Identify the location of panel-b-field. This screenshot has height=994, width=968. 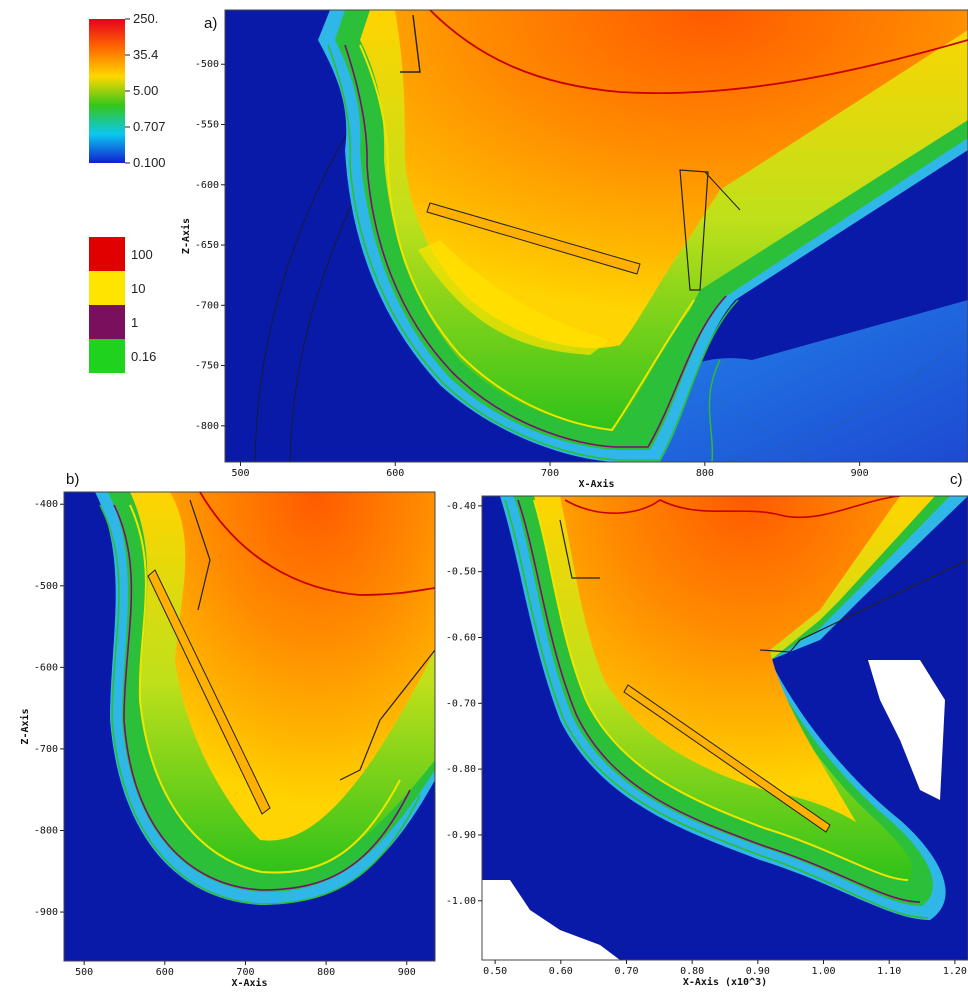
(265, 698).